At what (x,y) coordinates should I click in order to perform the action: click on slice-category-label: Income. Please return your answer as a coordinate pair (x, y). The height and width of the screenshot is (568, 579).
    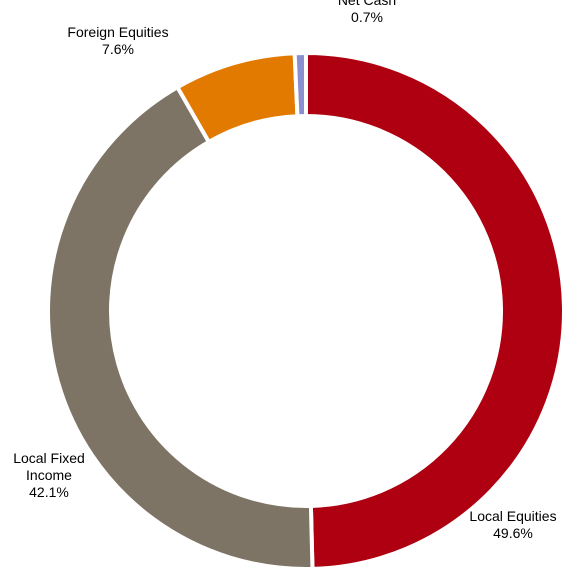
    Looking at the image, I should click on (49, 475).